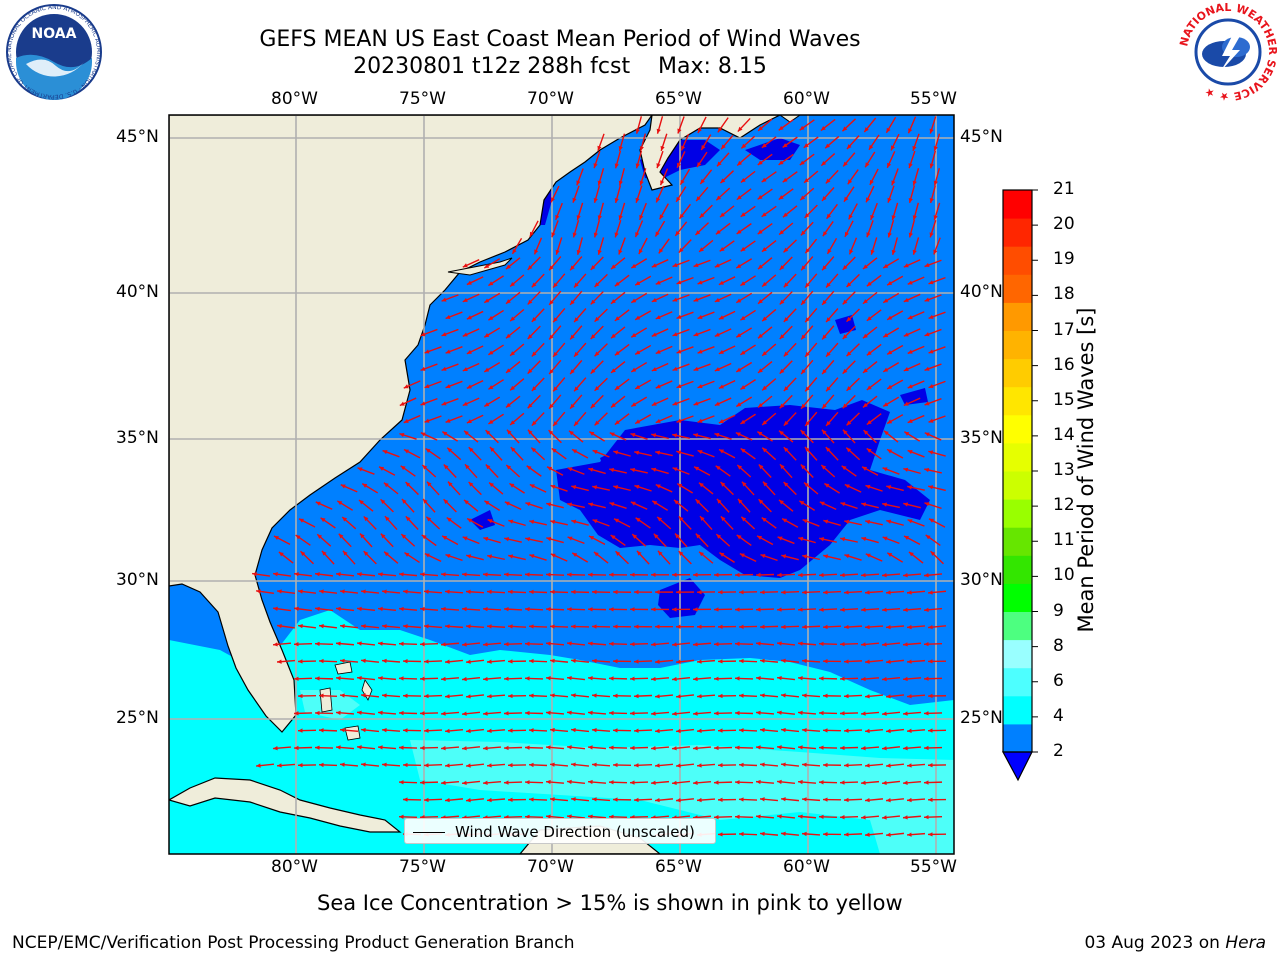  Describe the element at coordinates (1058, 751) in the screenshot. I see `colorbar-tick-label: 2` at that location.